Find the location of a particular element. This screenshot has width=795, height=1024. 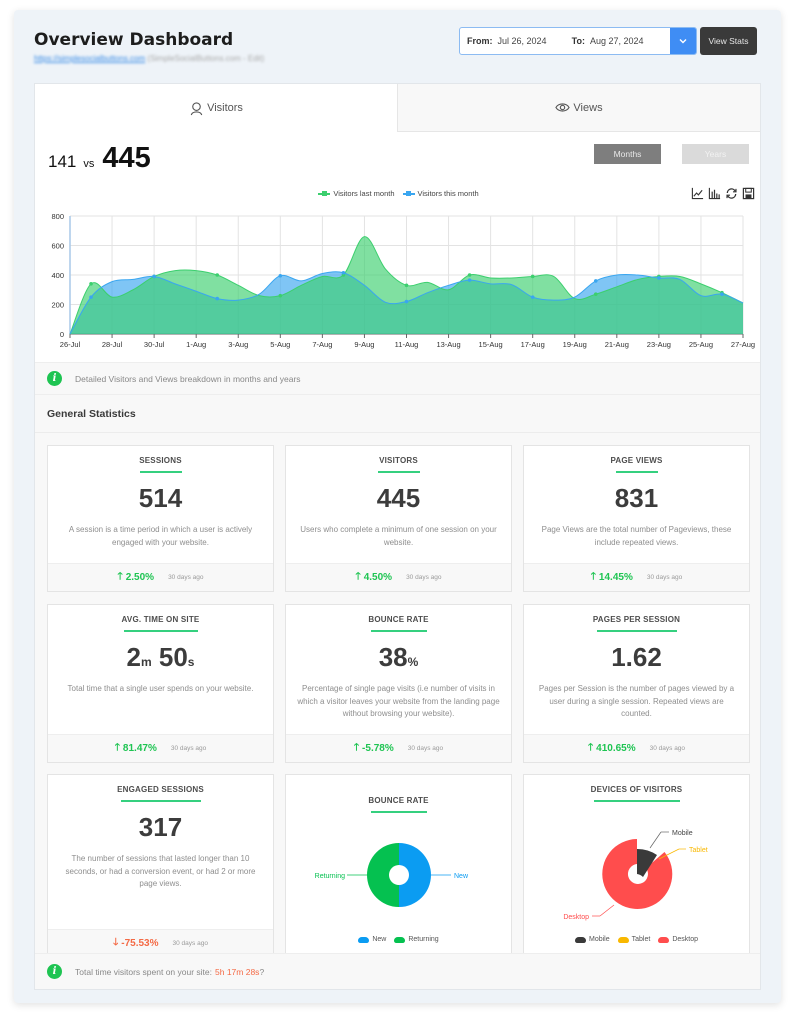

stat-footer: 🡑 2.50% 30 days ago is located at coordinates (160, 577).